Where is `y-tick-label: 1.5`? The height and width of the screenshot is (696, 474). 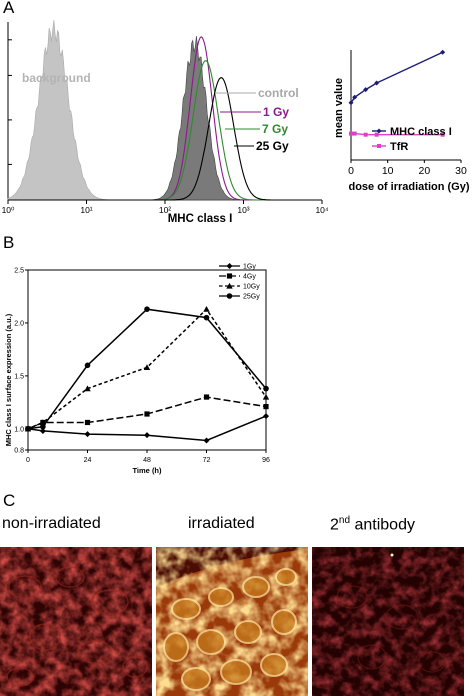
y-tick-label: 1.5 is located at coordinates (19, 376).